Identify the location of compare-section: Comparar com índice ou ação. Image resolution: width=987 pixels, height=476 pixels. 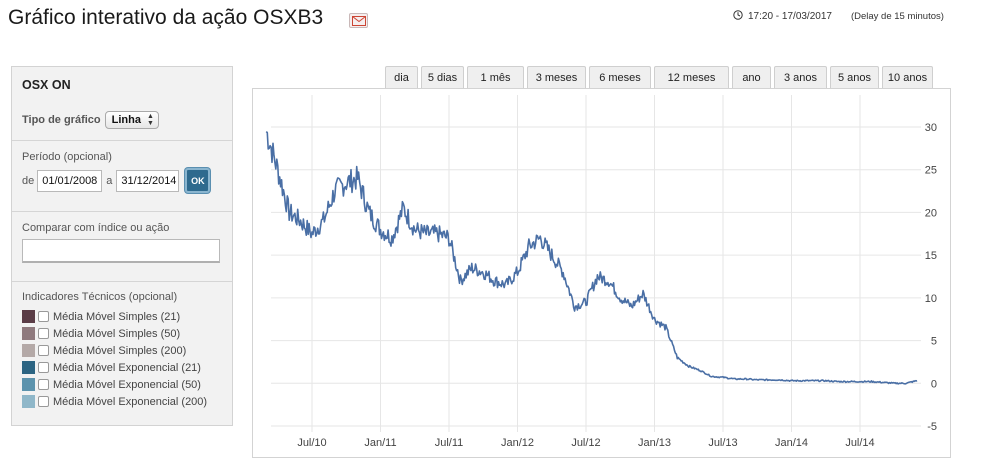
(122, 247).